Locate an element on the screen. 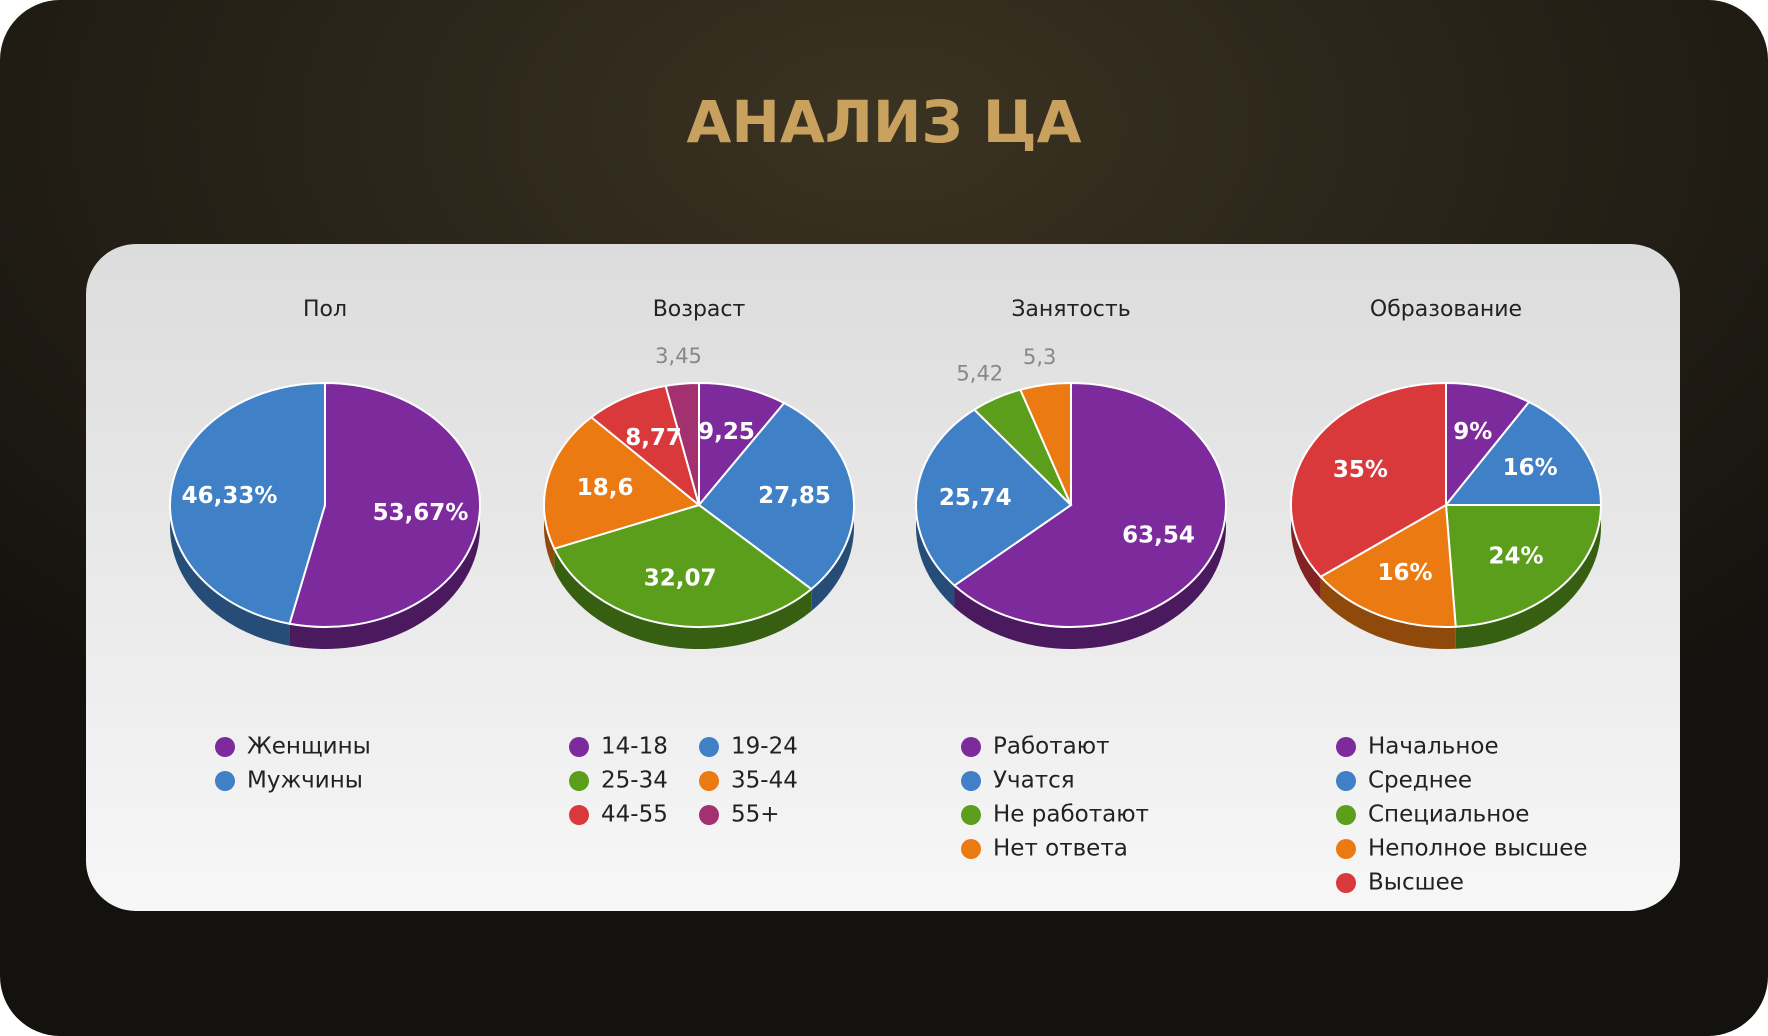 The image size is (1768, 1036). data-label: 8,77 is located at coordinates (653, 438).